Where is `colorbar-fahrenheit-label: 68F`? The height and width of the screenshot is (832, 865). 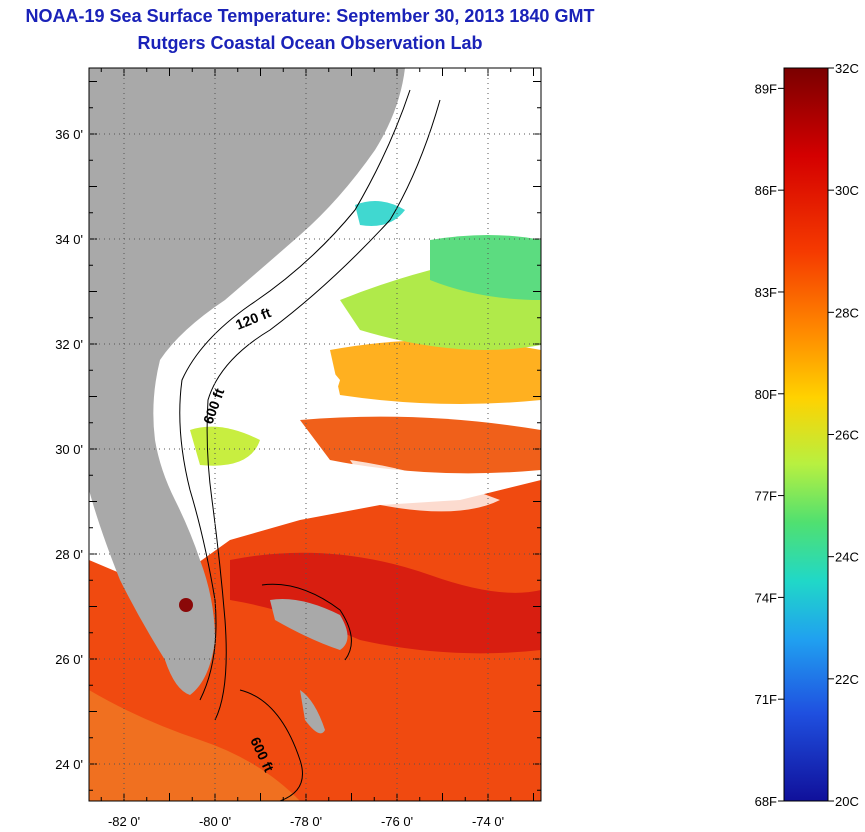
colorbar-fahrenheit-label: 68F is located at coordinates (766, 801).